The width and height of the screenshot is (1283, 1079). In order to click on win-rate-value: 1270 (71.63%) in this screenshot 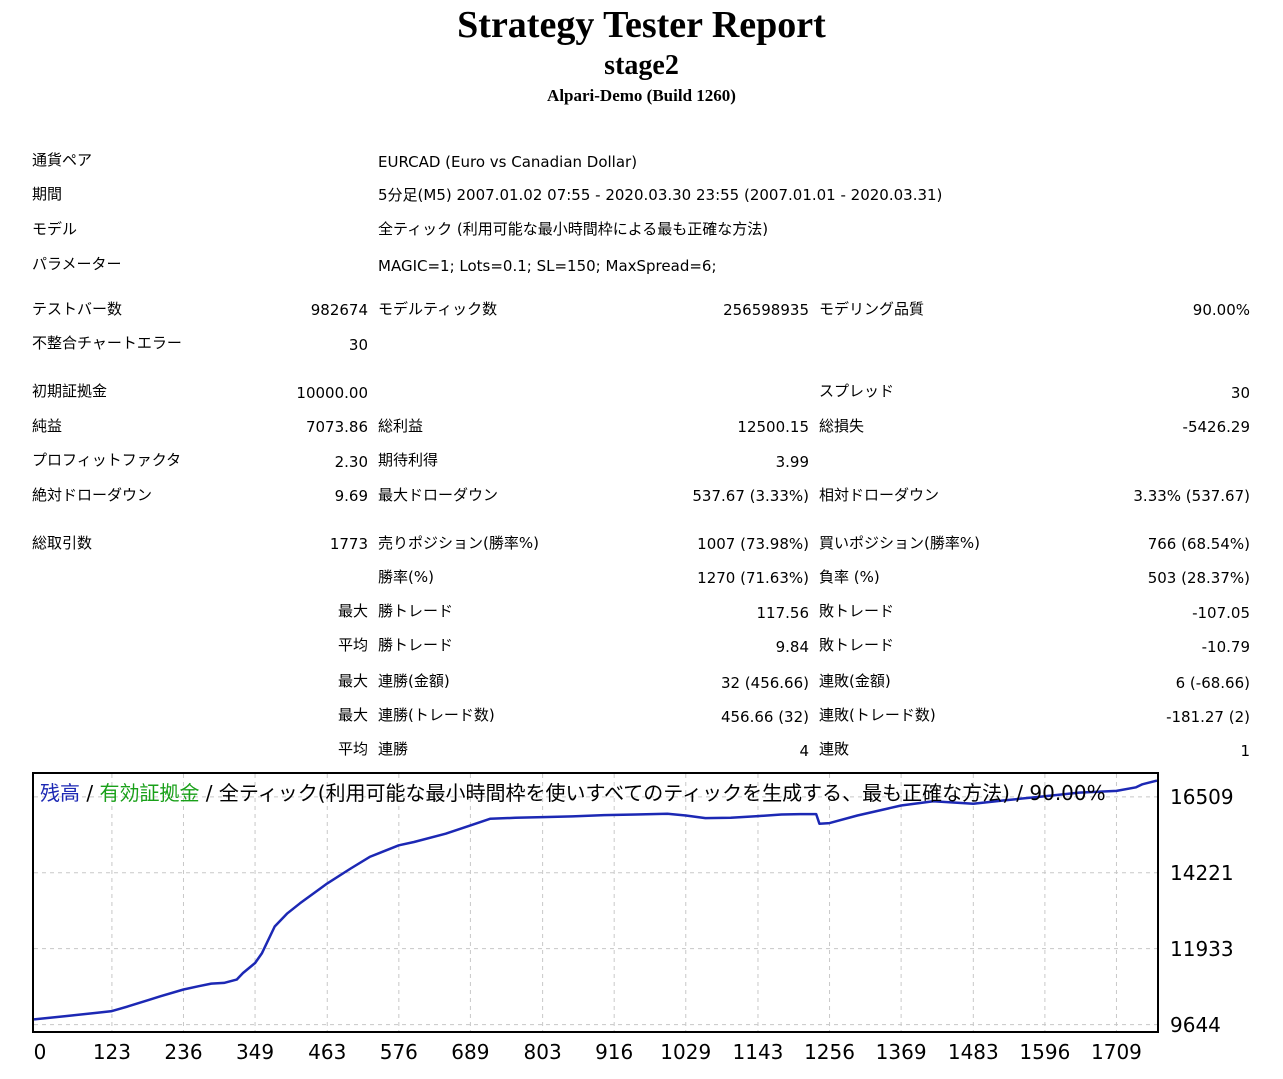, I will do `click(753, 578)`.